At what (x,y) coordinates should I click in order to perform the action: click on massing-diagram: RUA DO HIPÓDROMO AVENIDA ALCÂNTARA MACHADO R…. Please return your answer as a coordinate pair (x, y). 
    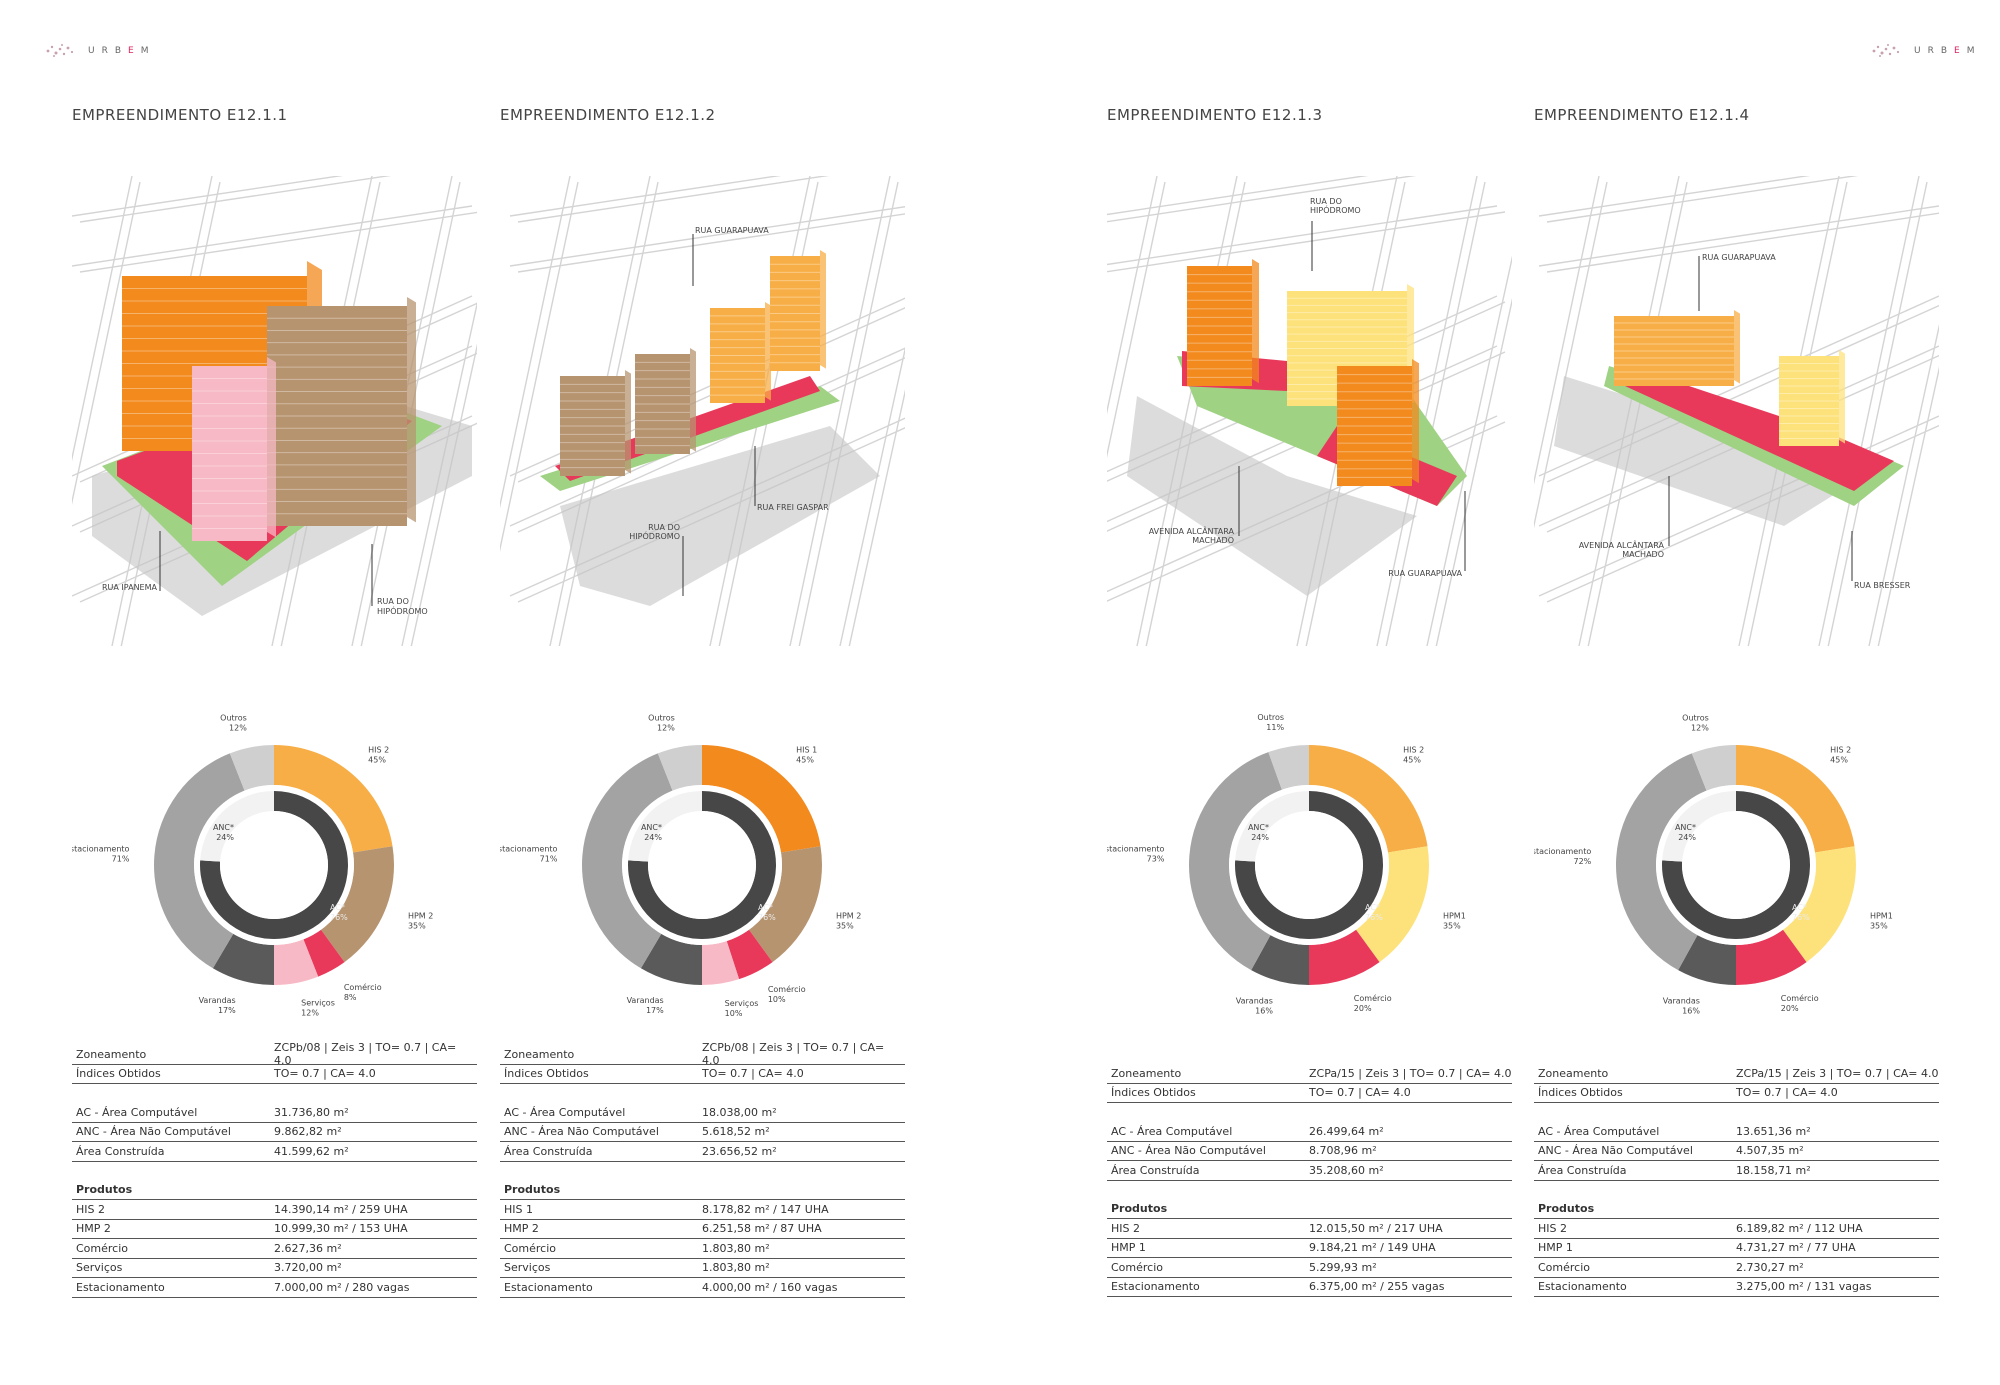
    Looking at the image, I should click on (1309, 411).